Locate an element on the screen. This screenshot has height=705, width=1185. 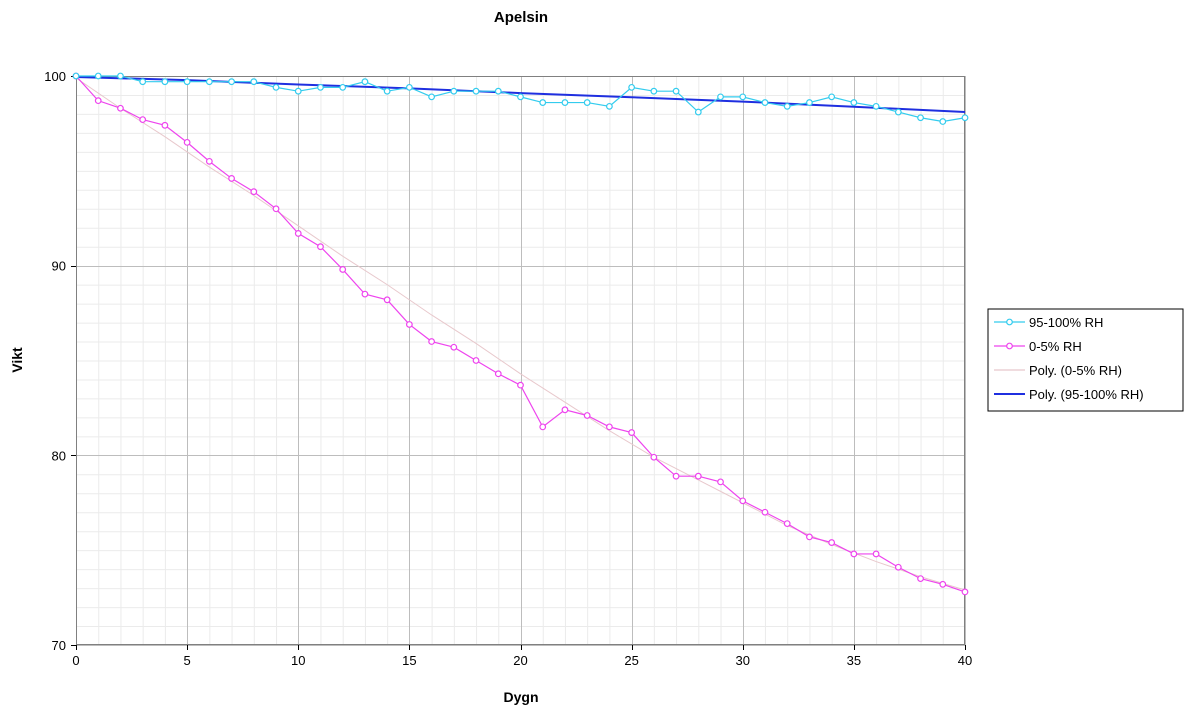
legend-label: 0-5% RH is located at coordinates (1055, 346).